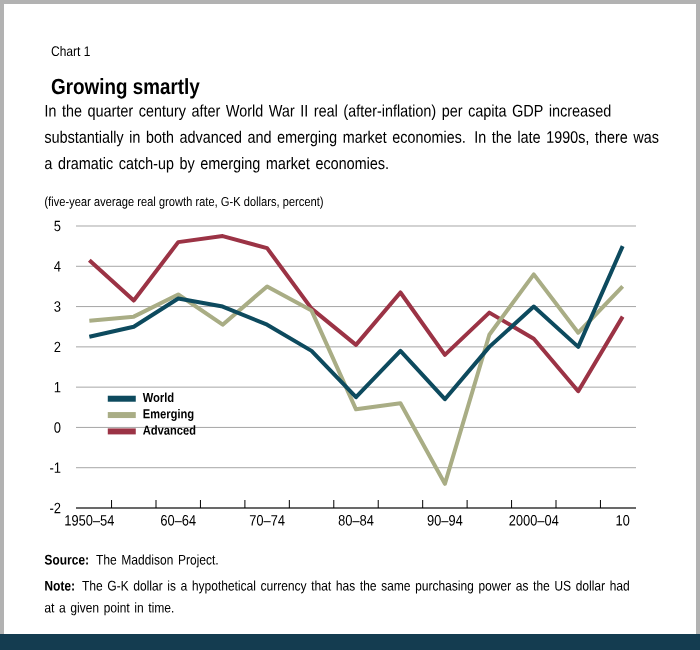 This screenshot has height=650, width=700. What do you see at coordinates (125, 88) in the screenshot?
I see `chart-title: Growing smartly` at bounding box center [125, 88].